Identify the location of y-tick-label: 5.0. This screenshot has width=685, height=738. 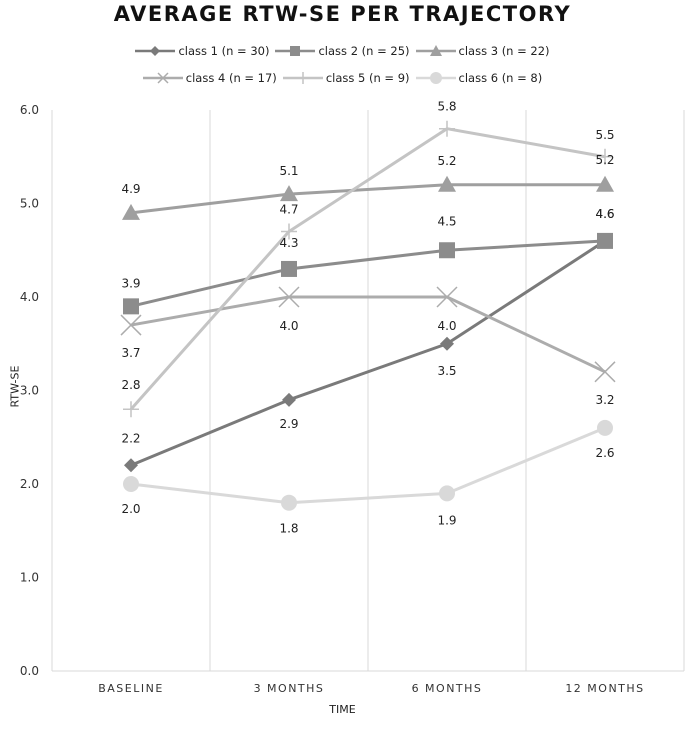
(29, 204).